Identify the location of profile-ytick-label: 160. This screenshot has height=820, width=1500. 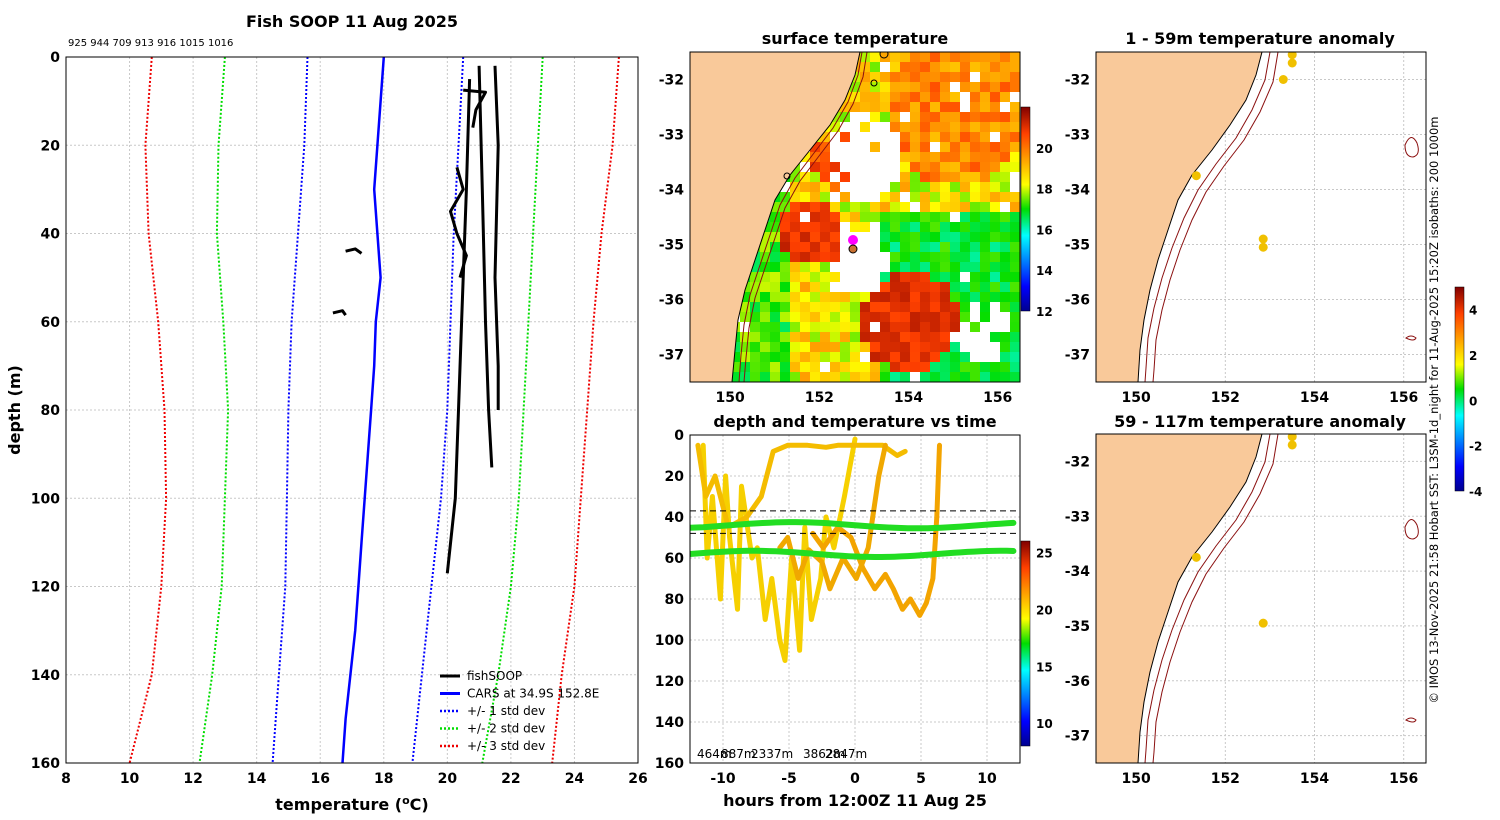
(45, 764).